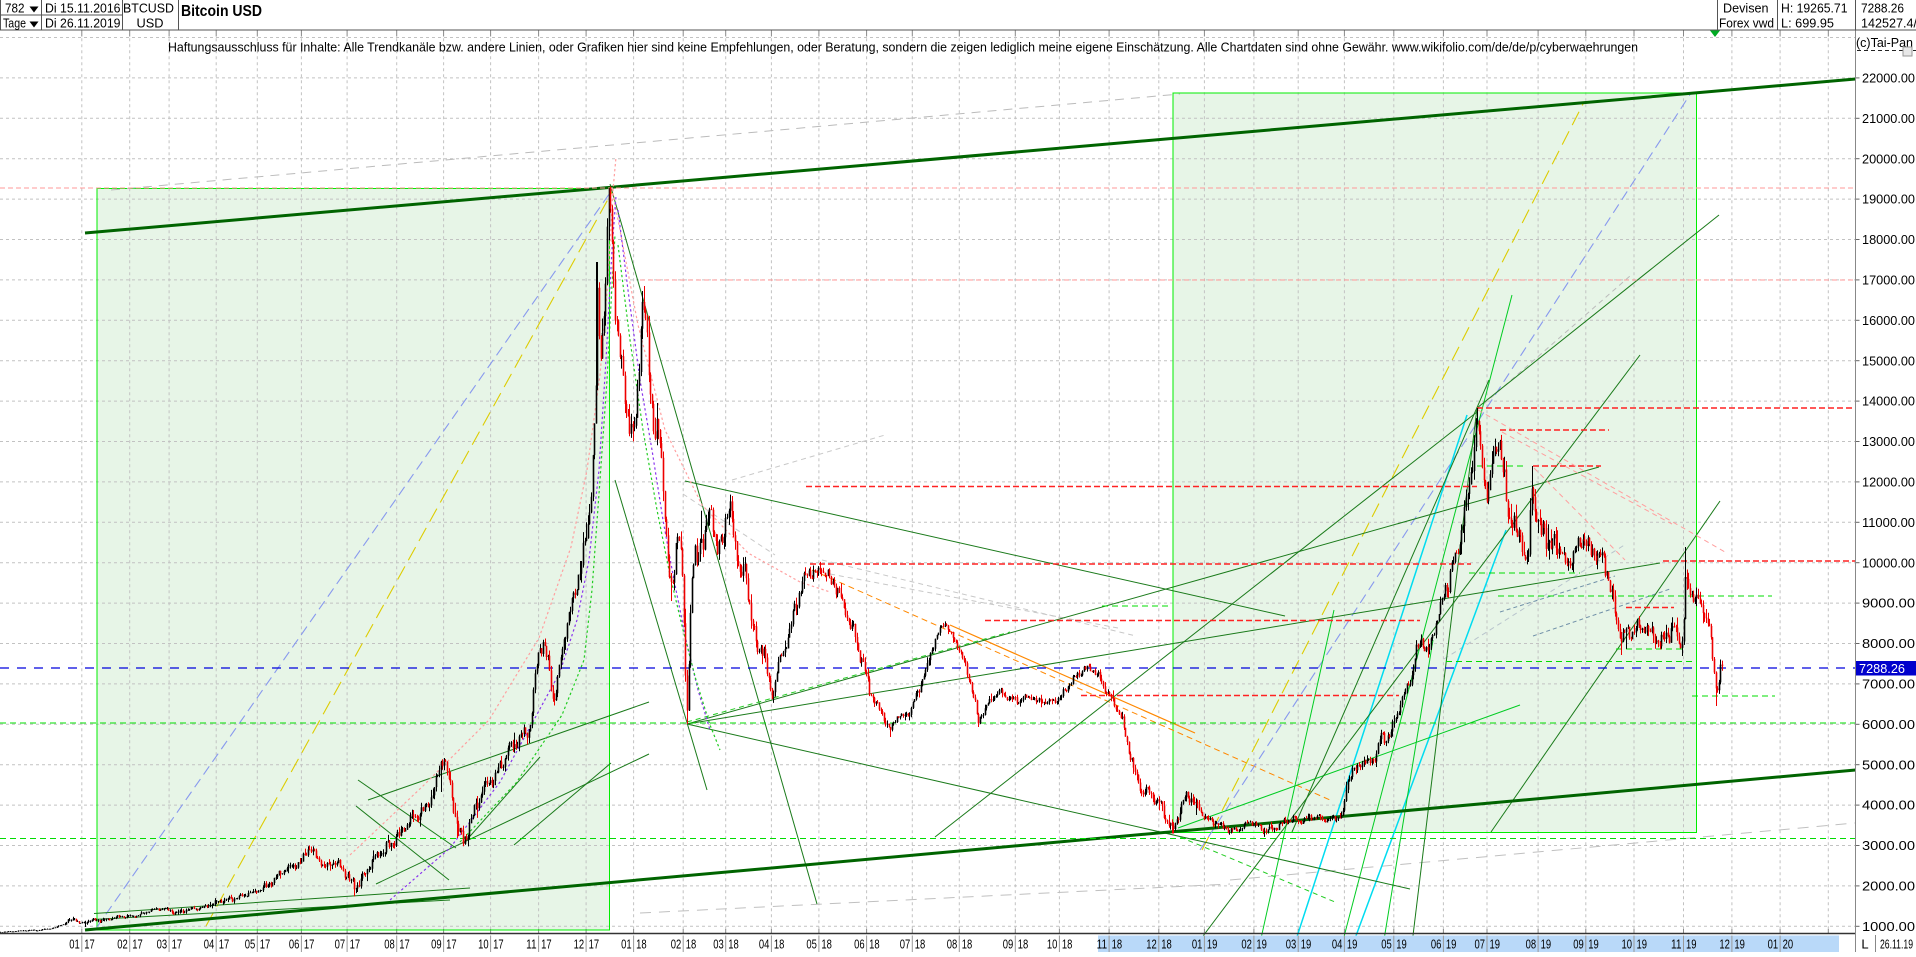 This screenshot has height=957, width=1916. Describe the element at coordinates (1888, 805) in the screenshot. I see `svg-text: 4000.00` at that location.